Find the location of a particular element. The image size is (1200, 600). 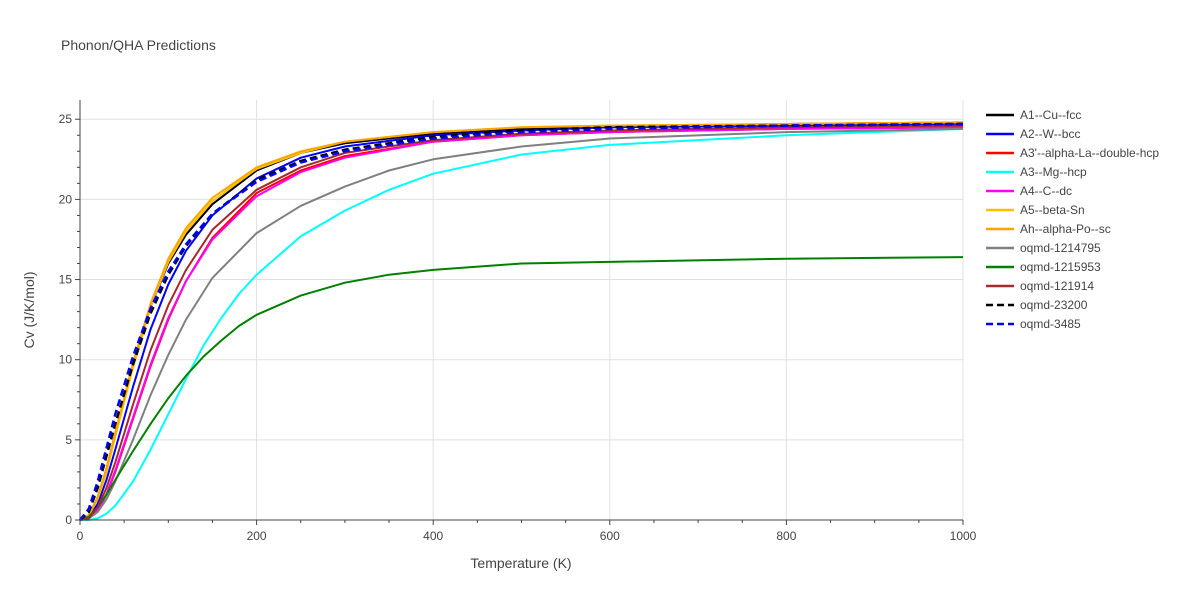

y-tick-label: 0 is located at coordinates (68, 520).